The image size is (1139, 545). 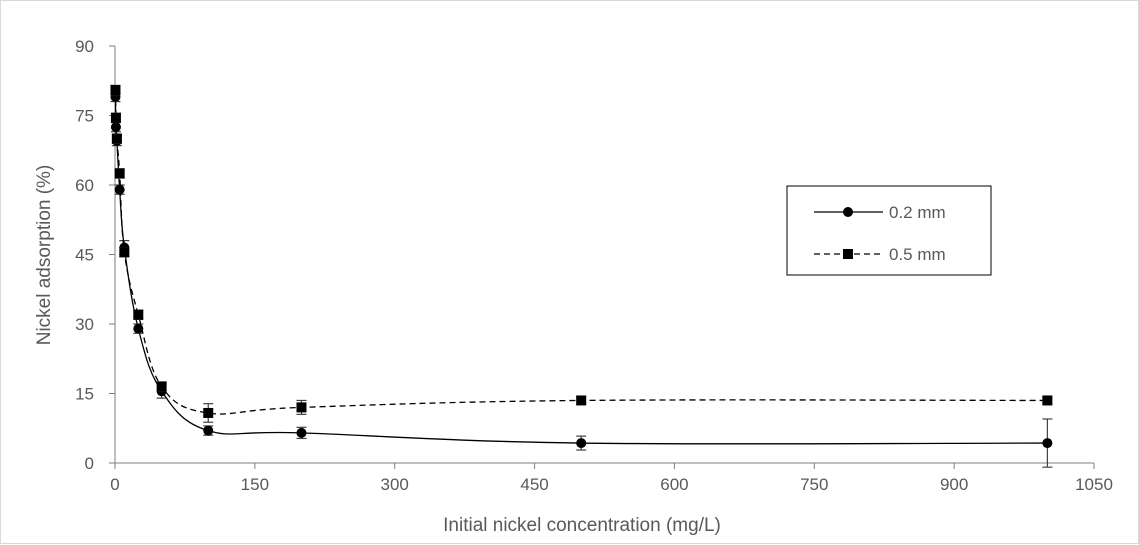 What do you see at coordinates (44, 255) in the screenshot?
I see `y-axis-title: Nickel adsorption (%)` at bounding box center [44, 255].